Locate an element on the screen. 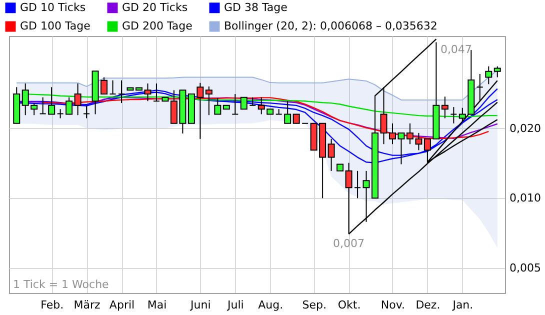 The width and height of the screenshot is (545, 315). legend-label: GD 10 Ticks is located at coordinates (53, 7).